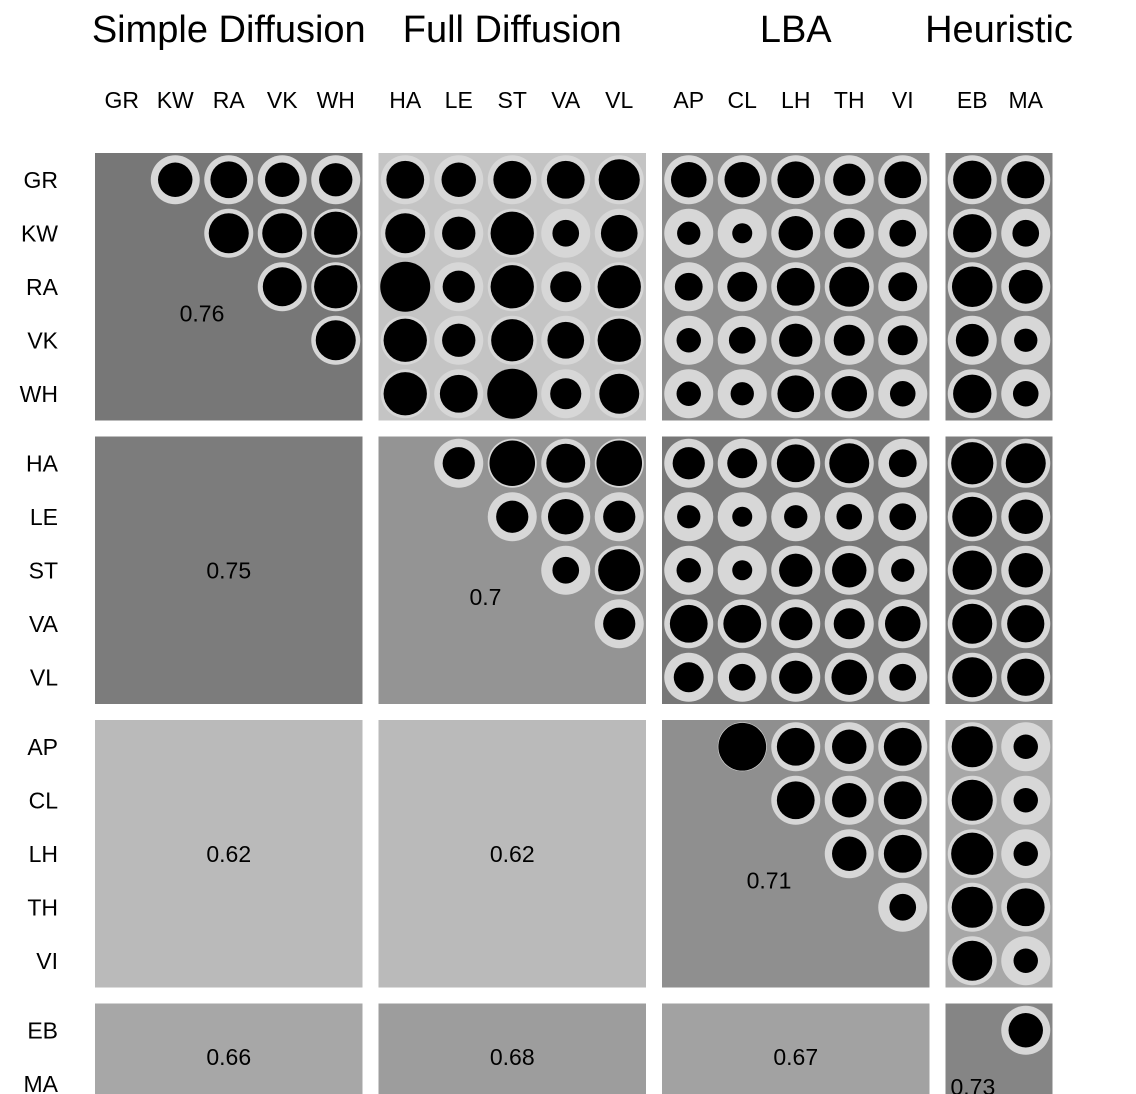 The height and width of the screenshot is (1094, 1136). I want to click on cell-dot-GR-ST, so click(512, 179).